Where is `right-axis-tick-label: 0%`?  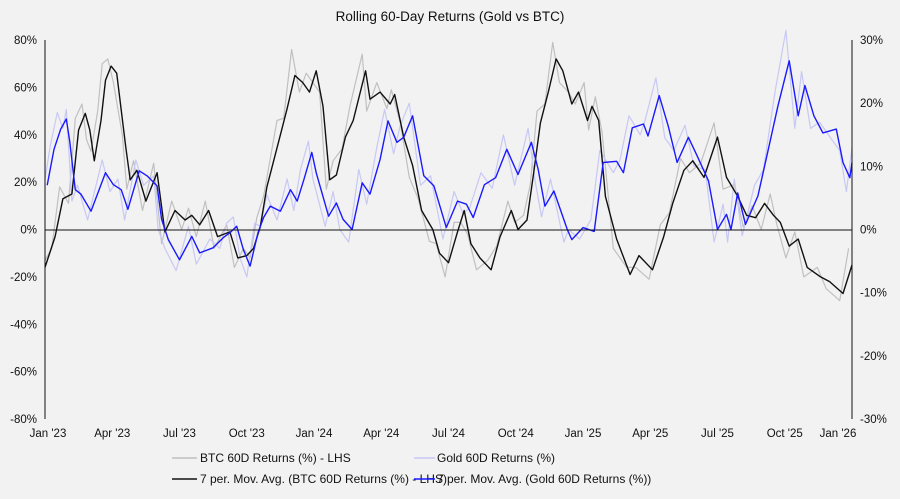
right-axis-tick-label: 0% is located at coordinates (868, 231).